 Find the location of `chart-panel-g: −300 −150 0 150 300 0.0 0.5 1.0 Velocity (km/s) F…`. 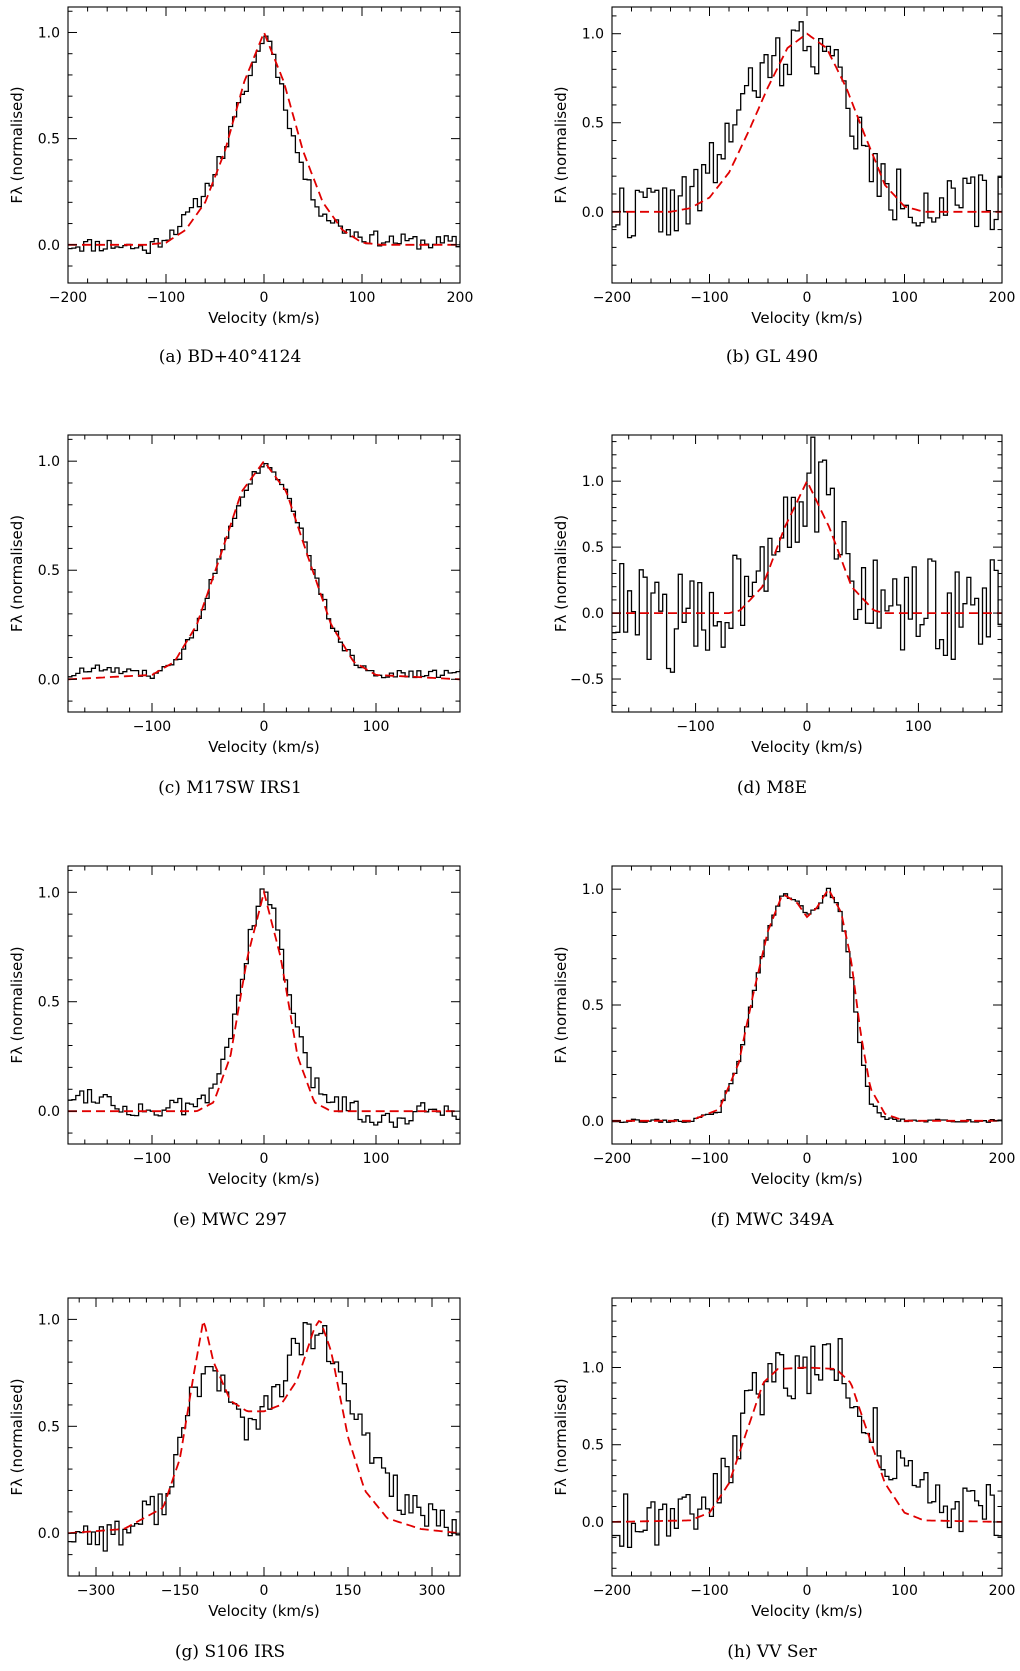

chart-panel-g: −300 −150 0 150 300 0.0 0.5 1.0 Velocity (km/s) F… is located at coordinates (234, 1479).